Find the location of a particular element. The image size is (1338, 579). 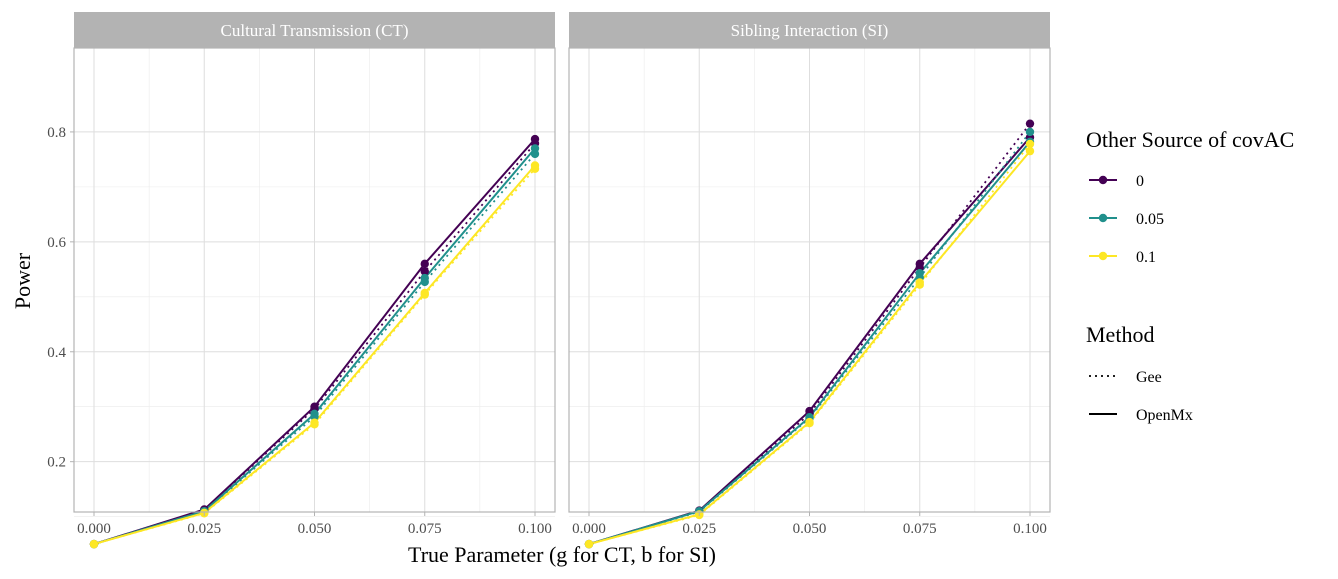

legend-color-label: 0 is located at coordinates (1140, 181).